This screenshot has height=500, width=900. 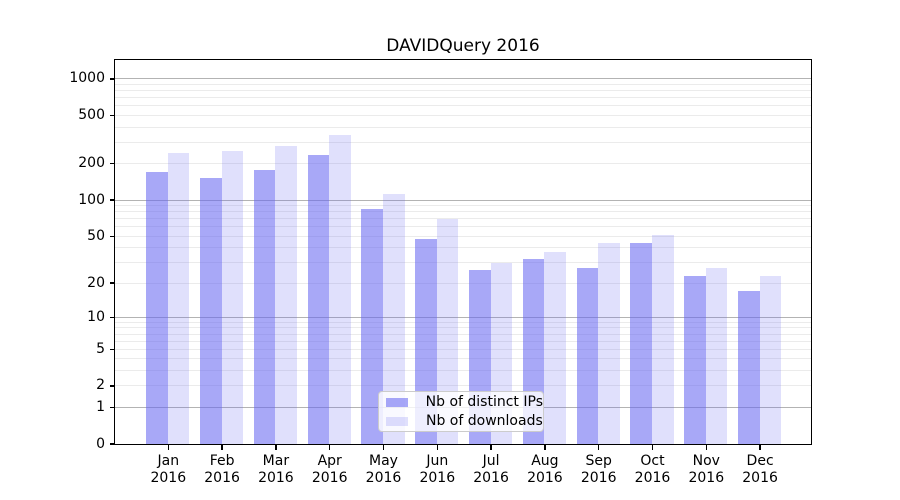 I want to click on legend-swatch-distinct-ips, so click(x=397, y=402).